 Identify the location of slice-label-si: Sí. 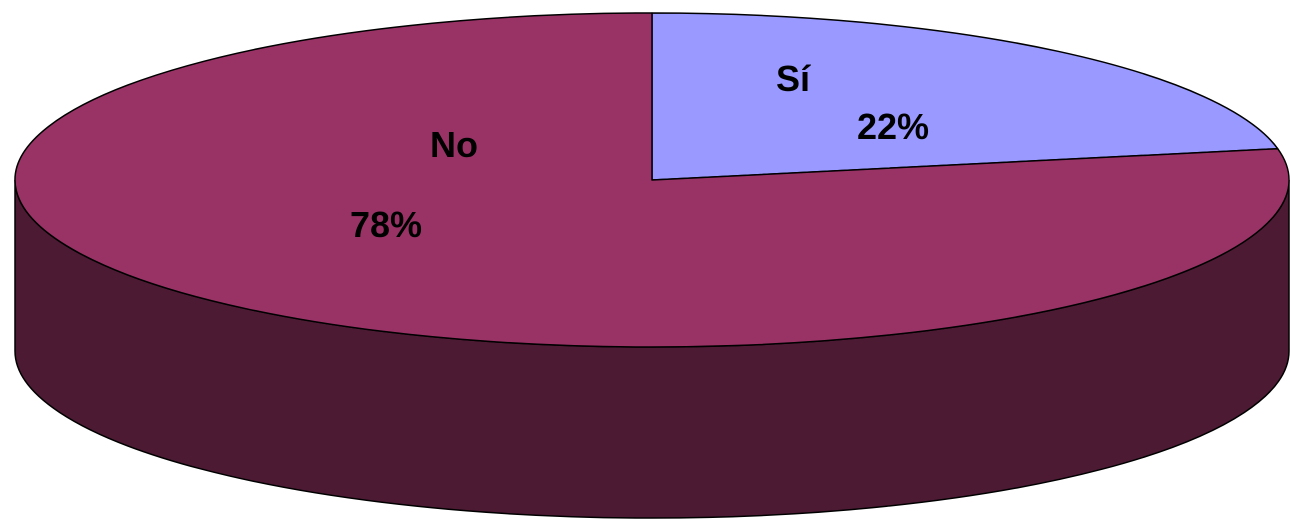
(793, 78).